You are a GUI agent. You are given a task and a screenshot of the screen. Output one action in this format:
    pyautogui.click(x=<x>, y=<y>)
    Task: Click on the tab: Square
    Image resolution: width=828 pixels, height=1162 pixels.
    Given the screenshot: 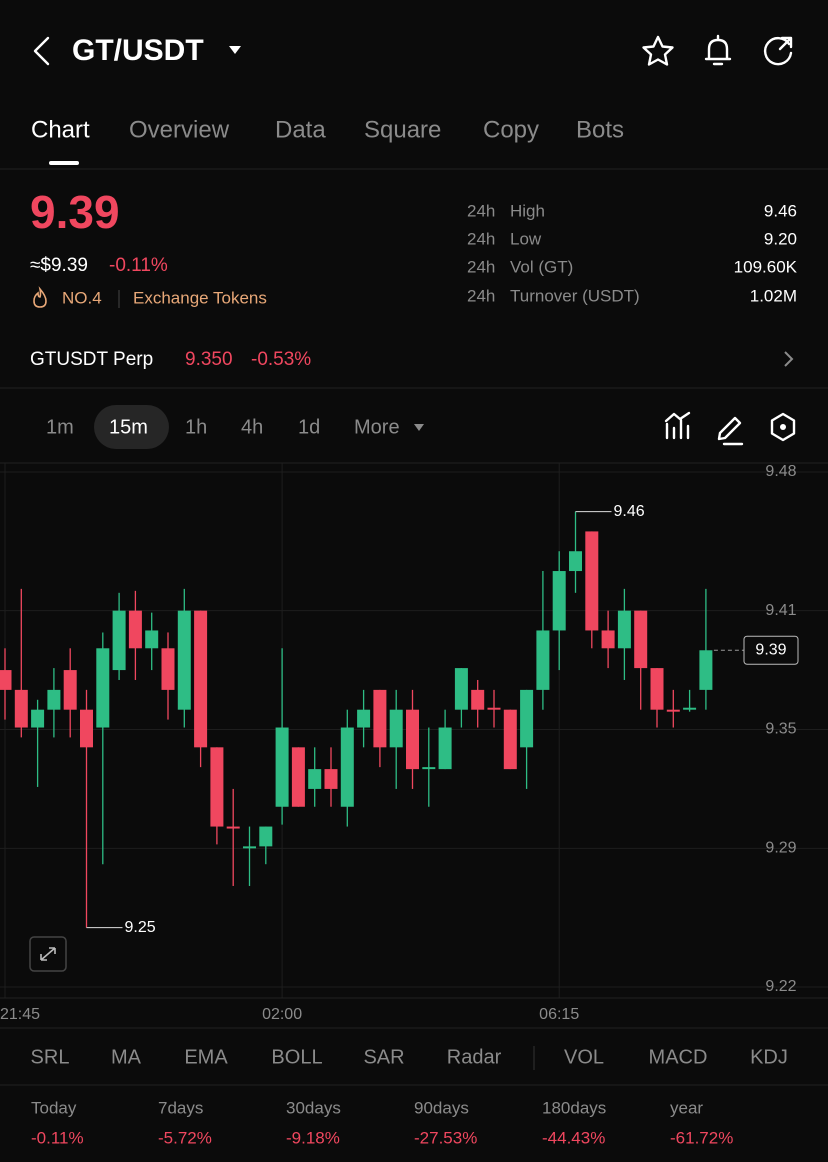 What is the action you would take?
    pyautogui.click(x=402, y=129)
    